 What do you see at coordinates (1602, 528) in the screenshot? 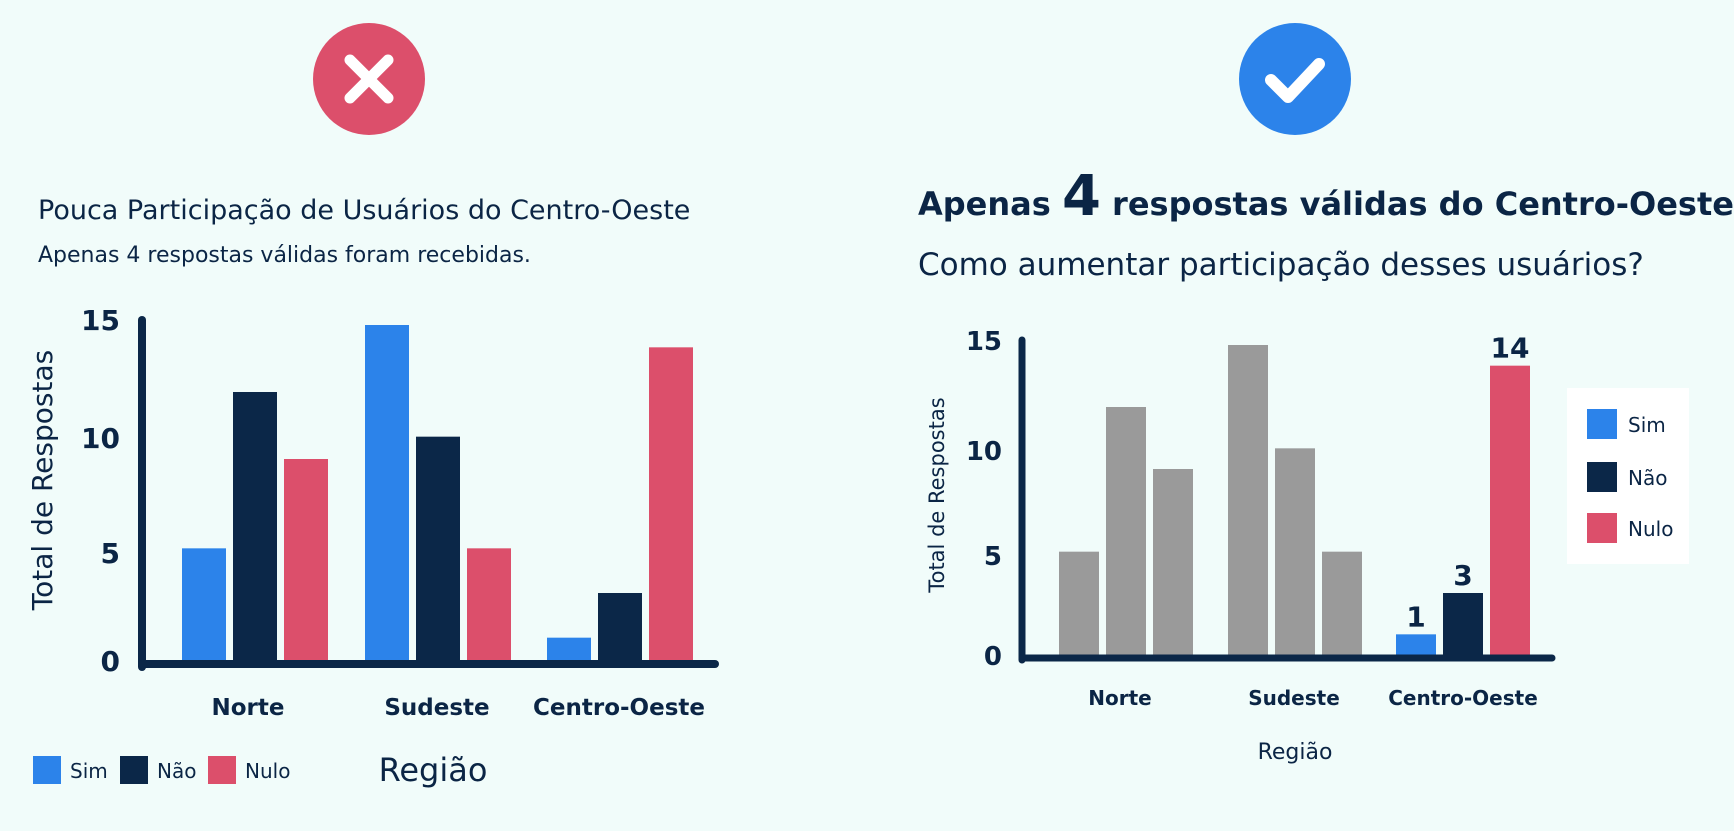
I see `right-legend-swatch-nulo` at bounding box center [1602, 528].